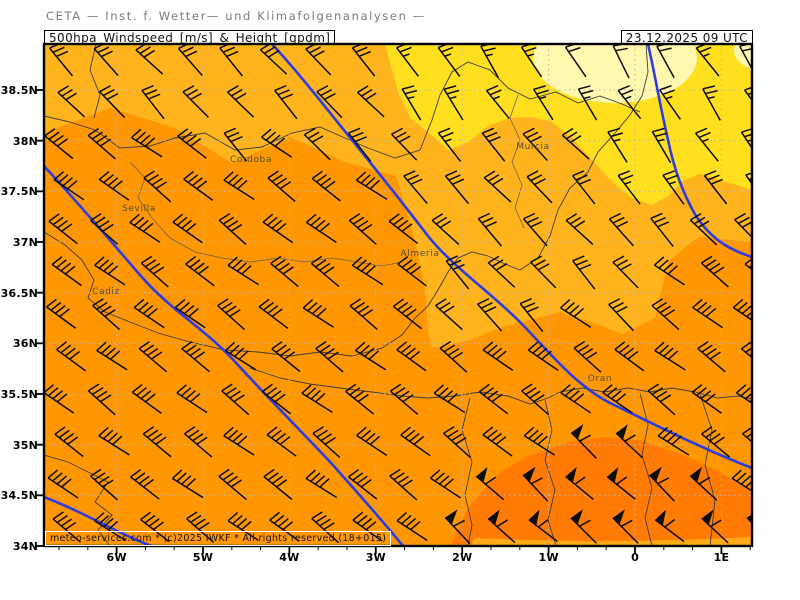 The width and height of the screenshot is (800, 600). I want to click on lon-label-2W: 2W, so click(462, 557).